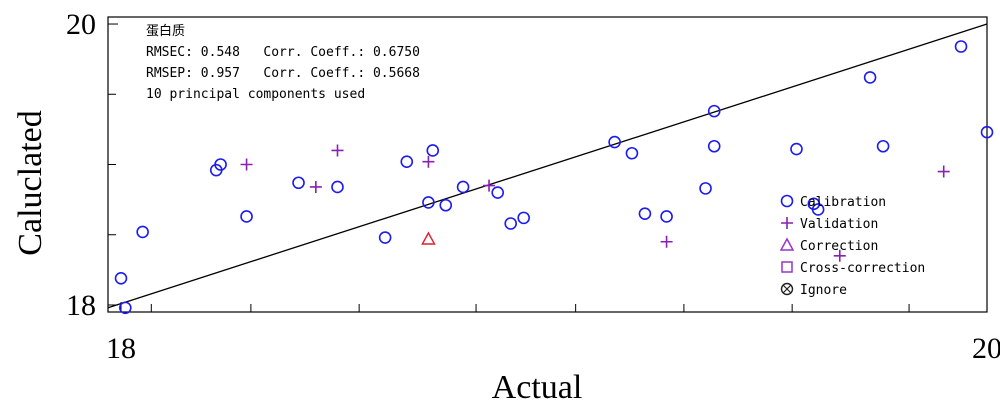 This screenshot has width=1000, height=414. What do you see at coordinates (986, 348) in the screenshot?
I see `x-tick-label: 20` at bounding box center [986, 348].